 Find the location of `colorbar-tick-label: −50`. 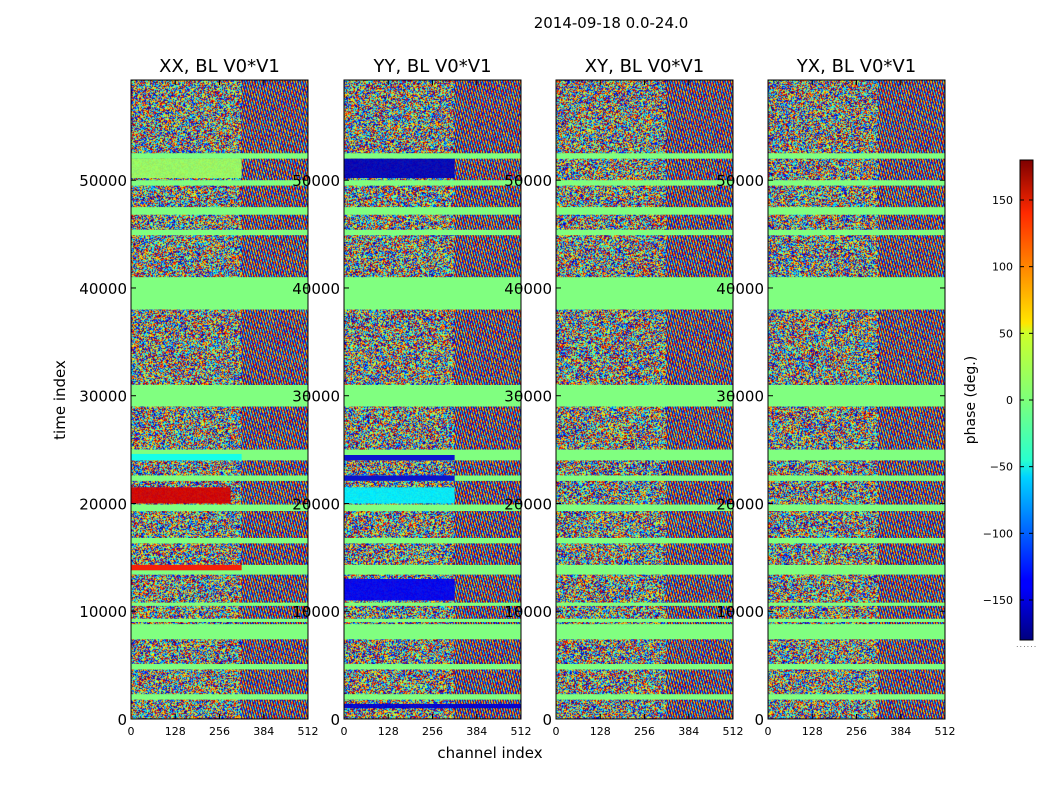

colorbar-tick-label: −50 is located at coordinates (1001, 467).